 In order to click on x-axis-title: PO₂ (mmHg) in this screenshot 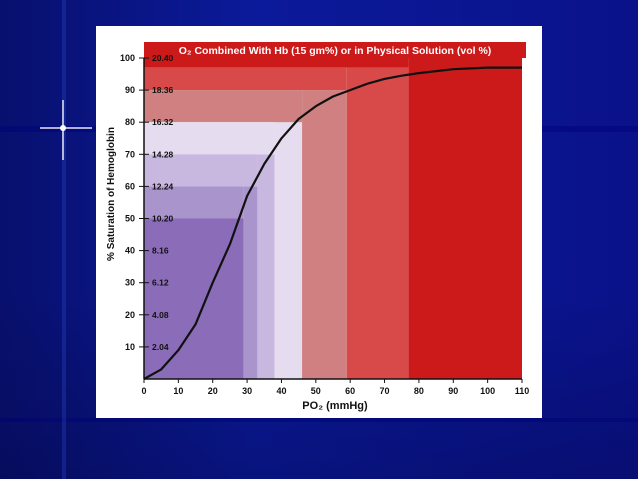, I will do `click(335, 406)`.